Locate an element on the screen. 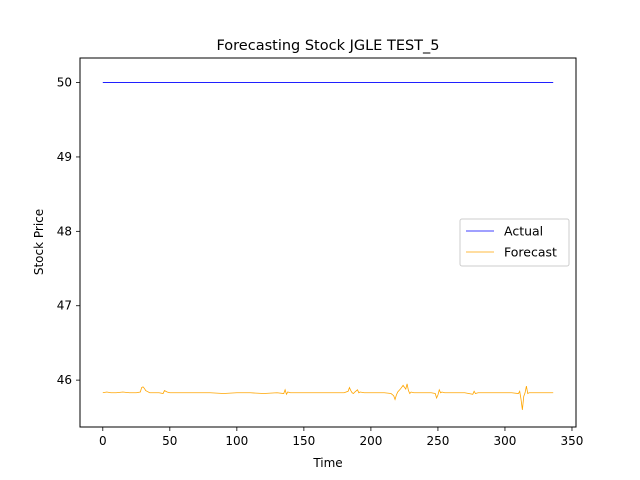 The image size is (640, 480). legend-label-actual: Actual is located at coordinates (523, 231).